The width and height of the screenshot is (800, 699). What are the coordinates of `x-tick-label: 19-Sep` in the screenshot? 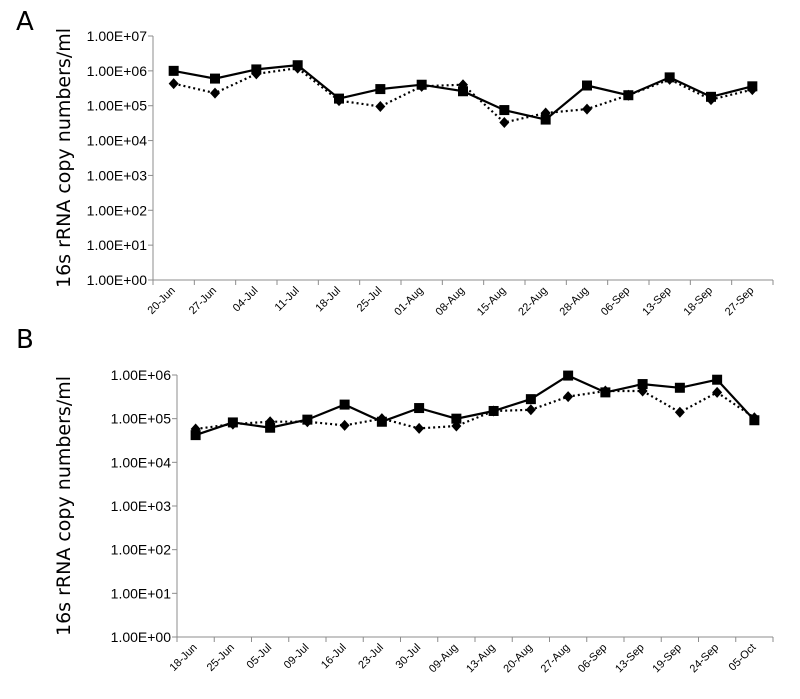 It's located at (667, 659).